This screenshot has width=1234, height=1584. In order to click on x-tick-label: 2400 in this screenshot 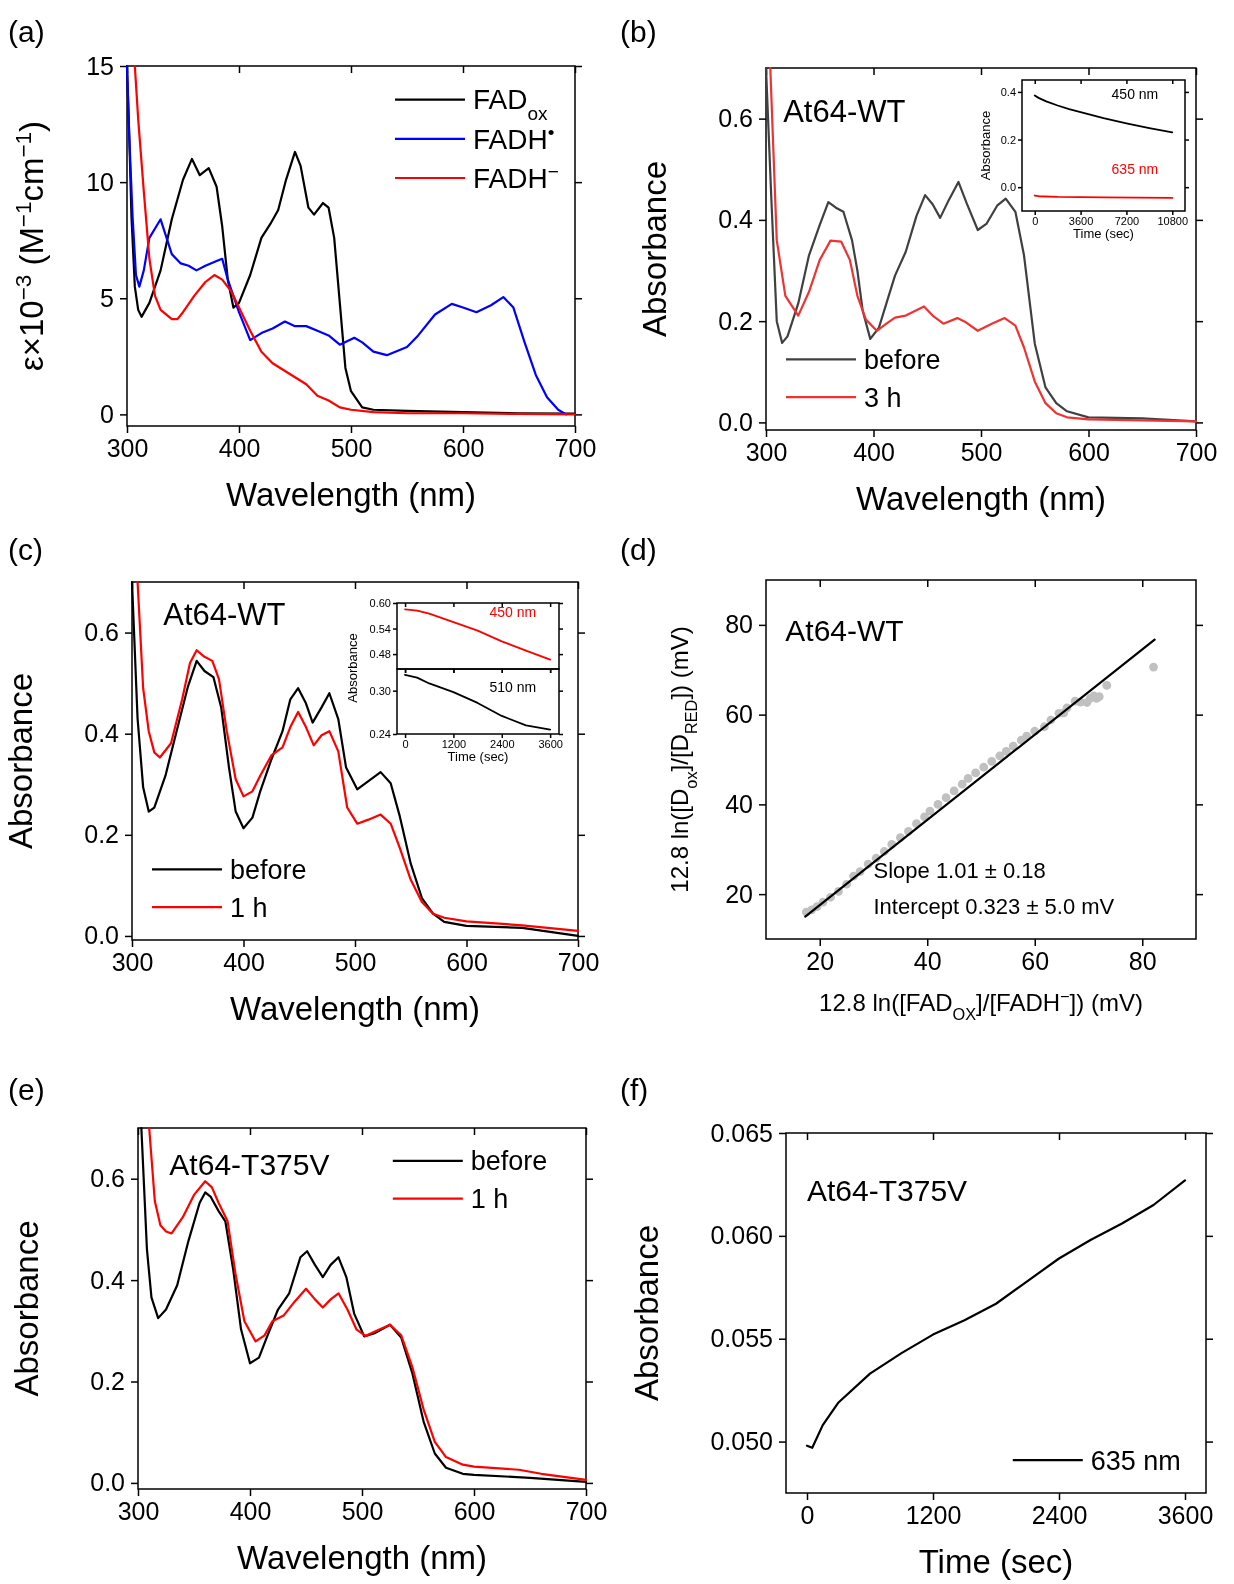, I will do `click(502, 743)`.